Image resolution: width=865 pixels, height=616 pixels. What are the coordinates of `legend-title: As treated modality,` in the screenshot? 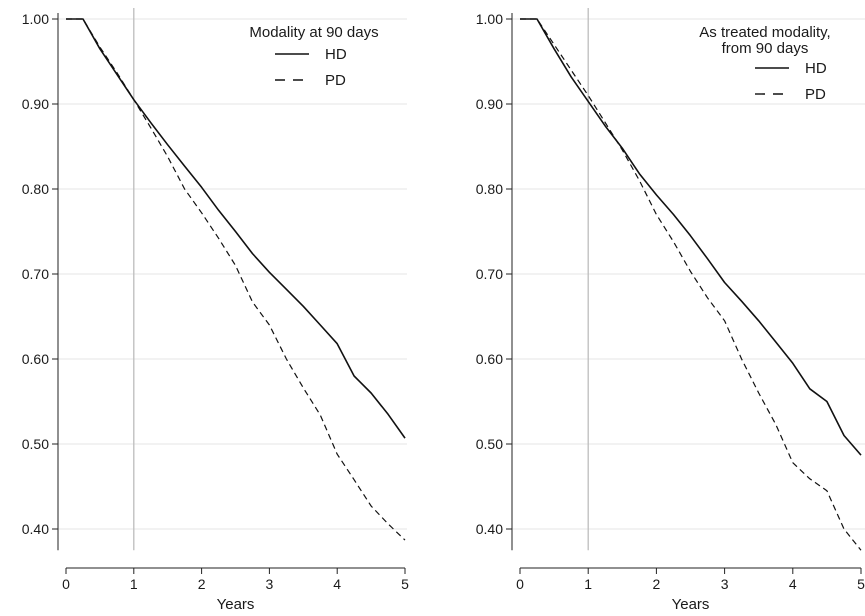 It's located at (764, 32).